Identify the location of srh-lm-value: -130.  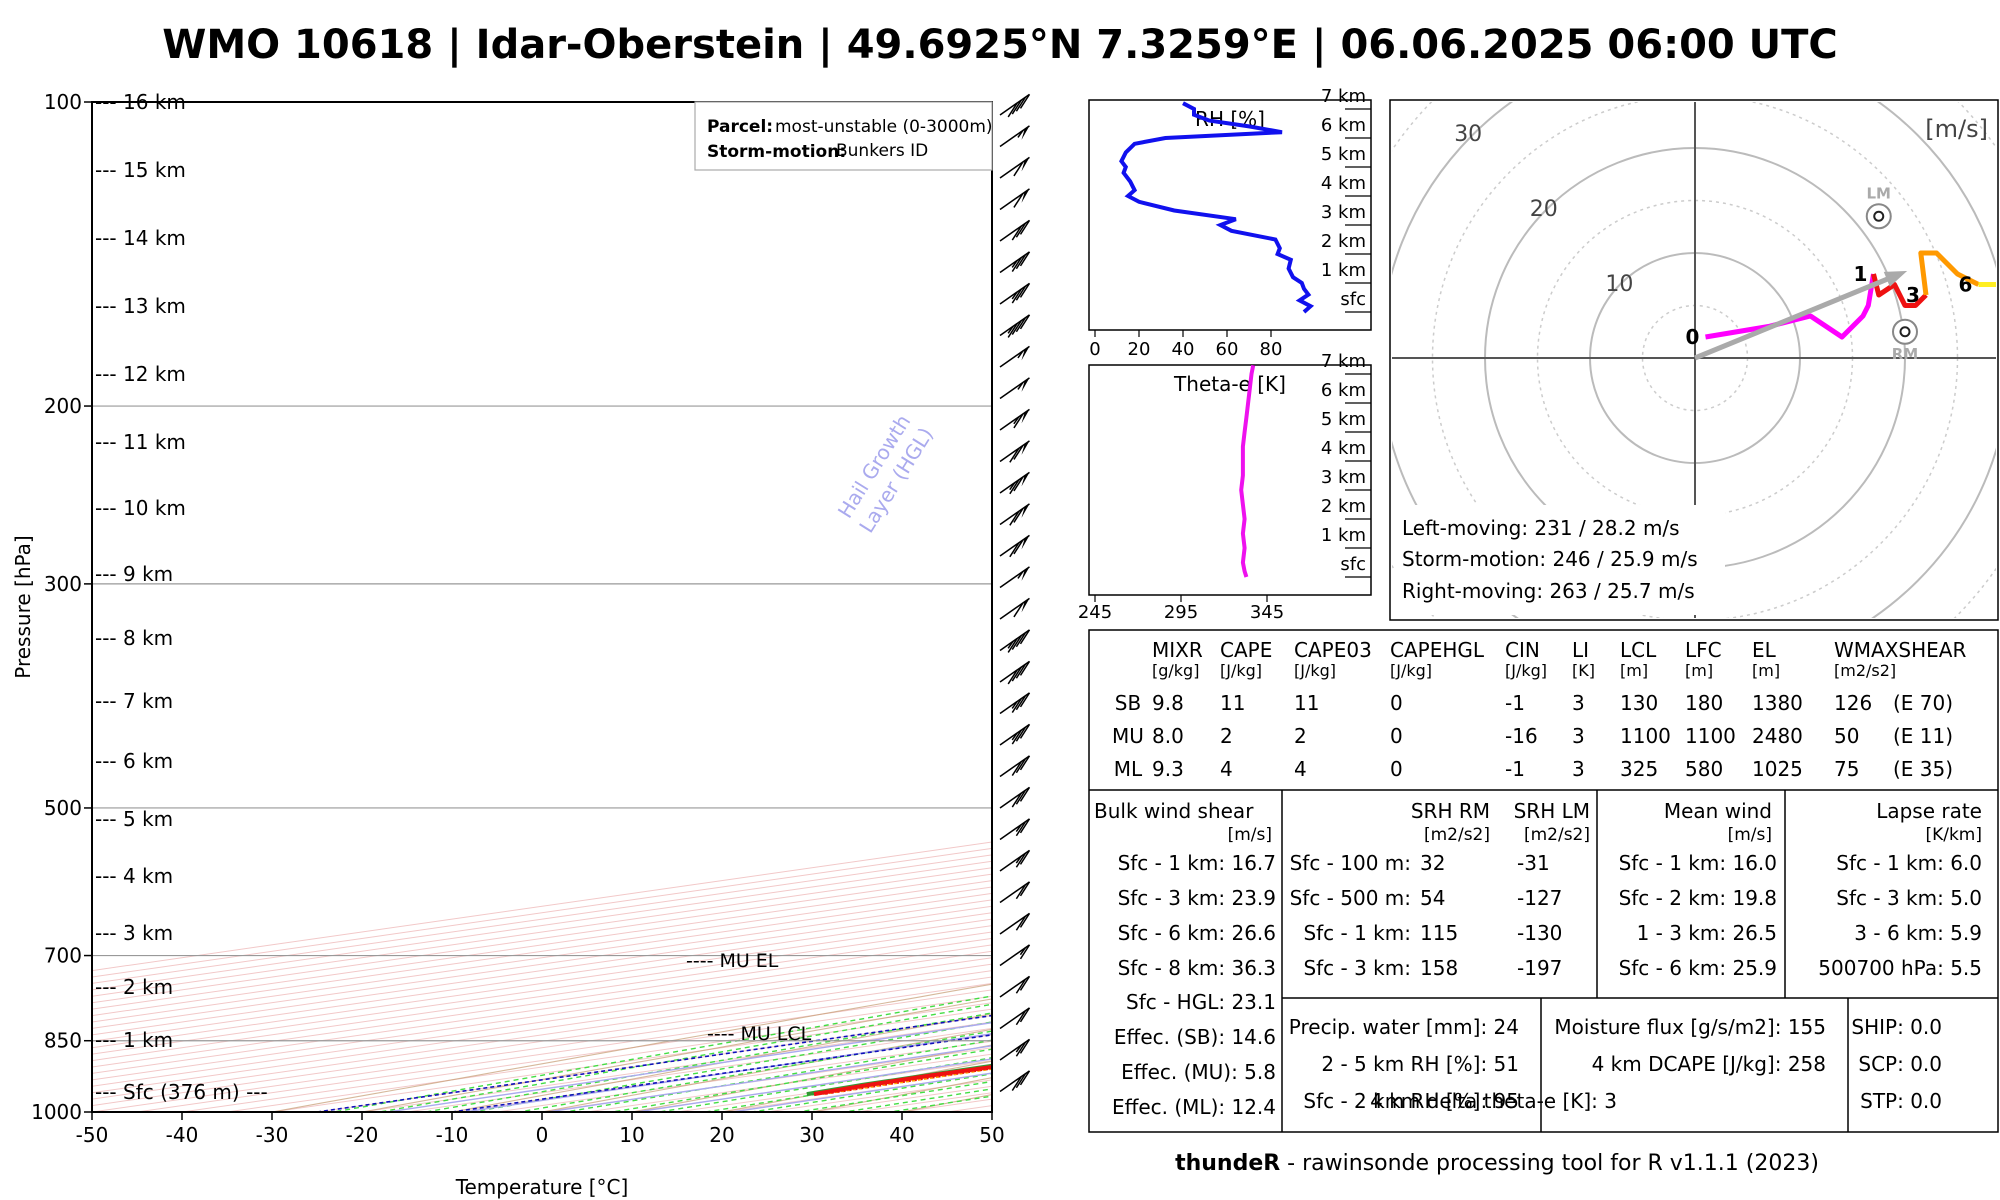
(1539, 933).